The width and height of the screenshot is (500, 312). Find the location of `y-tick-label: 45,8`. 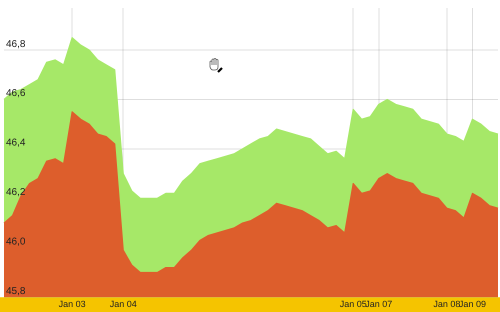

y-tick-label: 45,8 is located at coordinates (16, 291).